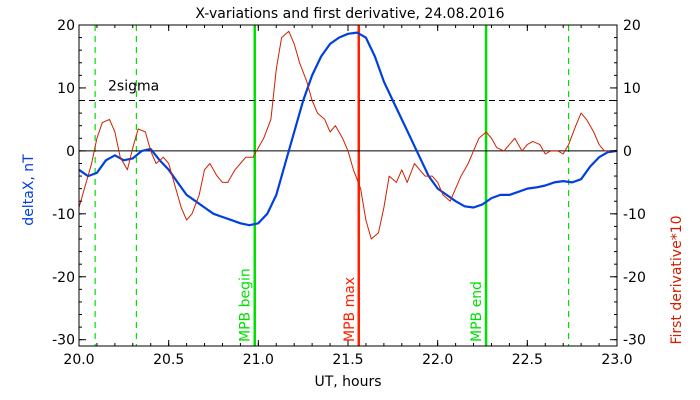 This screenshot has width=700, height=400. What do you see at coordinates (63, 341) in the screenshot?
I see `y-tick-label-left-0: -30` at bounding box center [63, 341].